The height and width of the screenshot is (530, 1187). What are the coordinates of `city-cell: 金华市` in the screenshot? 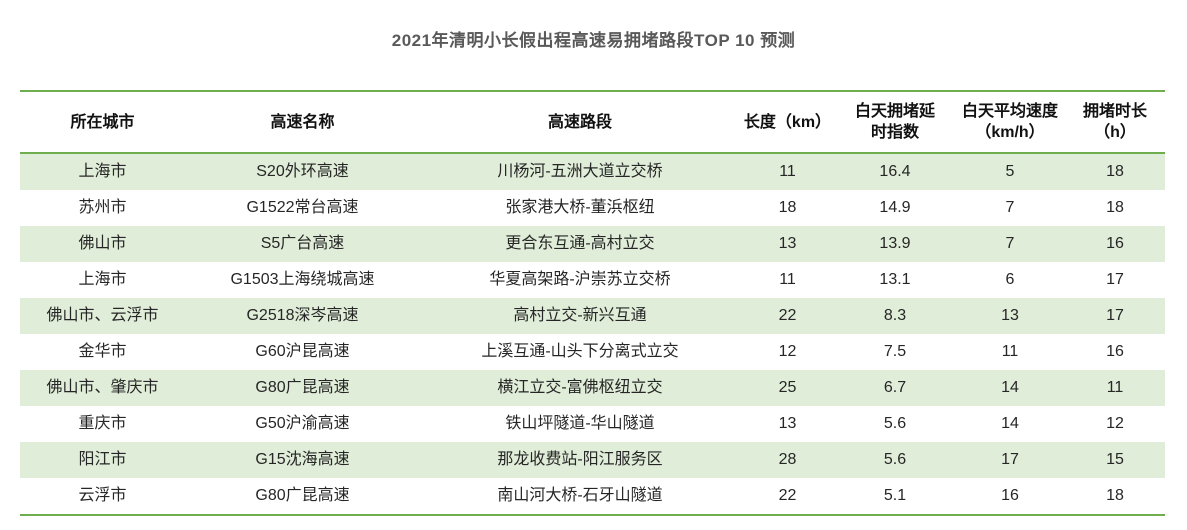 It's located at (102, 351).